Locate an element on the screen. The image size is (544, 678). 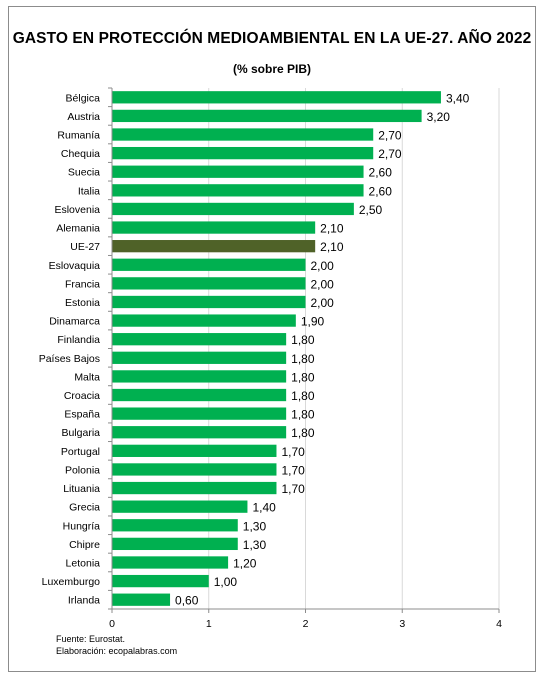
category-label: Eslovaquia is located at coordinates (75, 266).